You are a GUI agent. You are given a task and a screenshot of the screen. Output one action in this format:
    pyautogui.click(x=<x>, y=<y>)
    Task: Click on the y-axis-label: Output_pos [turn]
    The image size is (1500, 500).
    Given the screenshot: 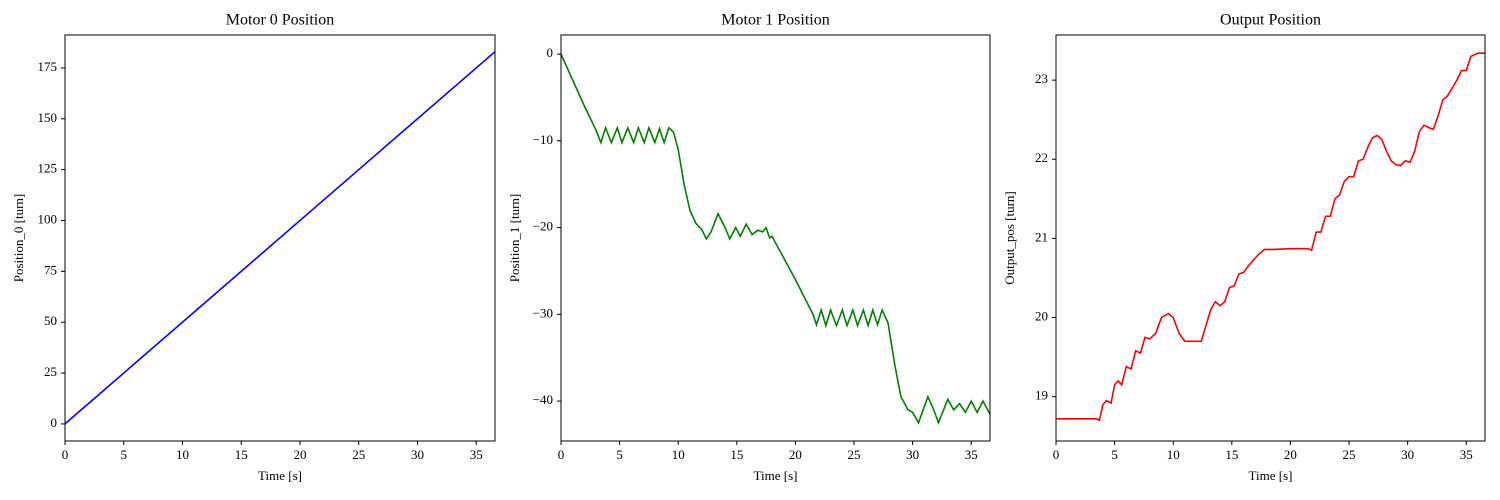 What is the action you would take?
    pyautogui.click(x=1009, y=238)
    